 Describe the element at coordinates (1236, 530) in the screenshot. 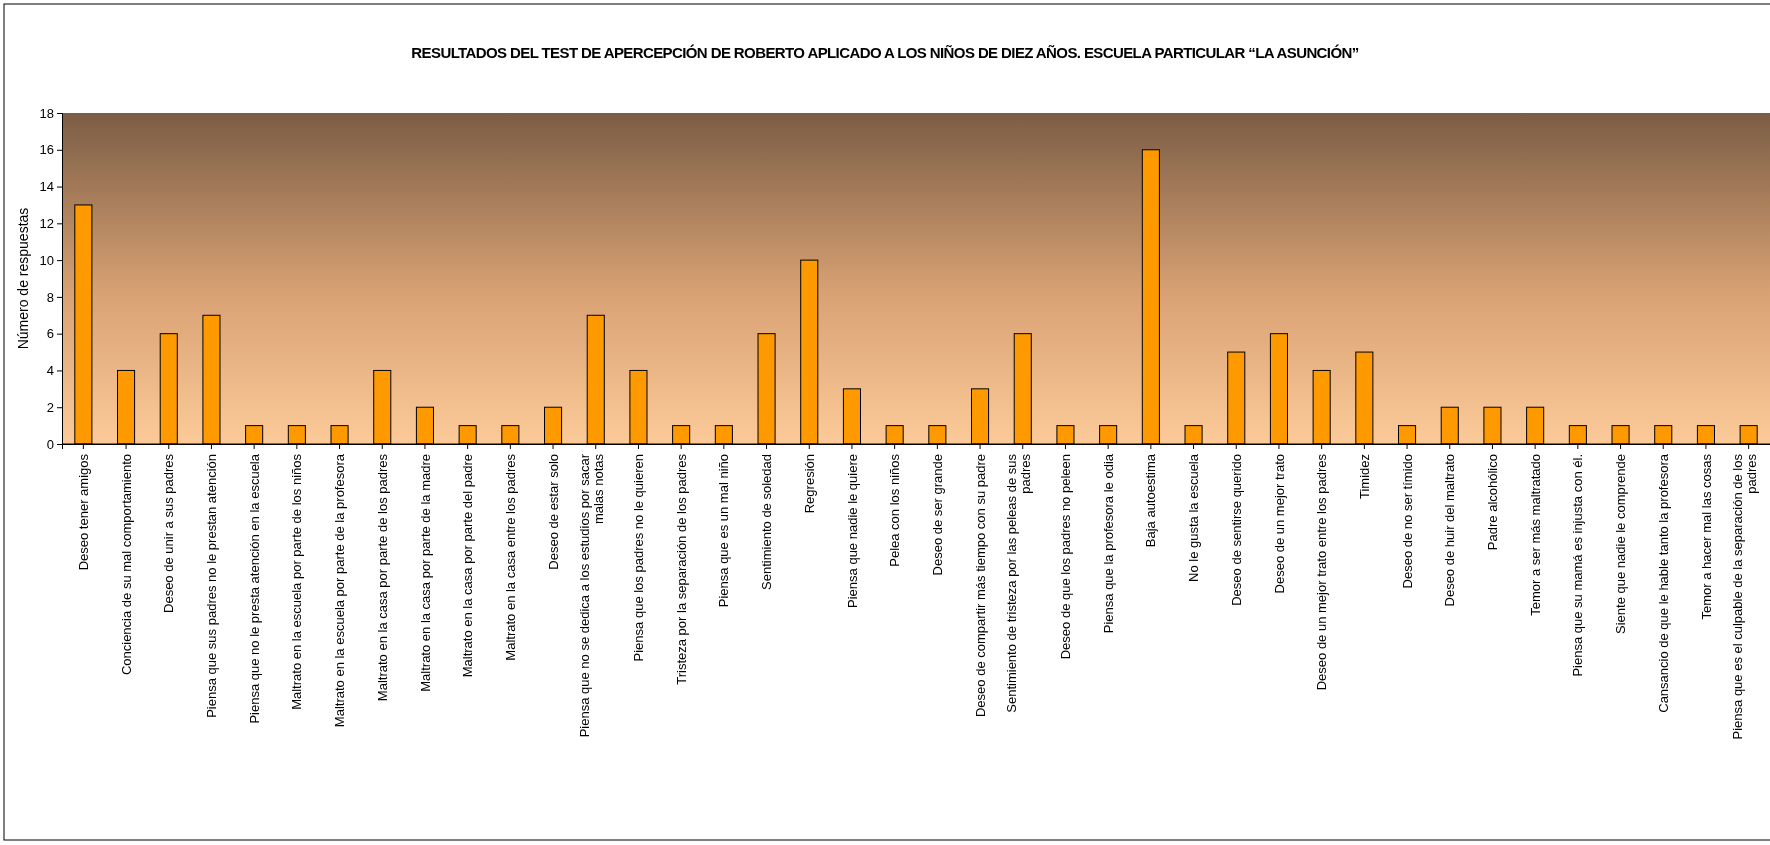

I see `x-tick-label: Deseo de sentirse querido` at that location.